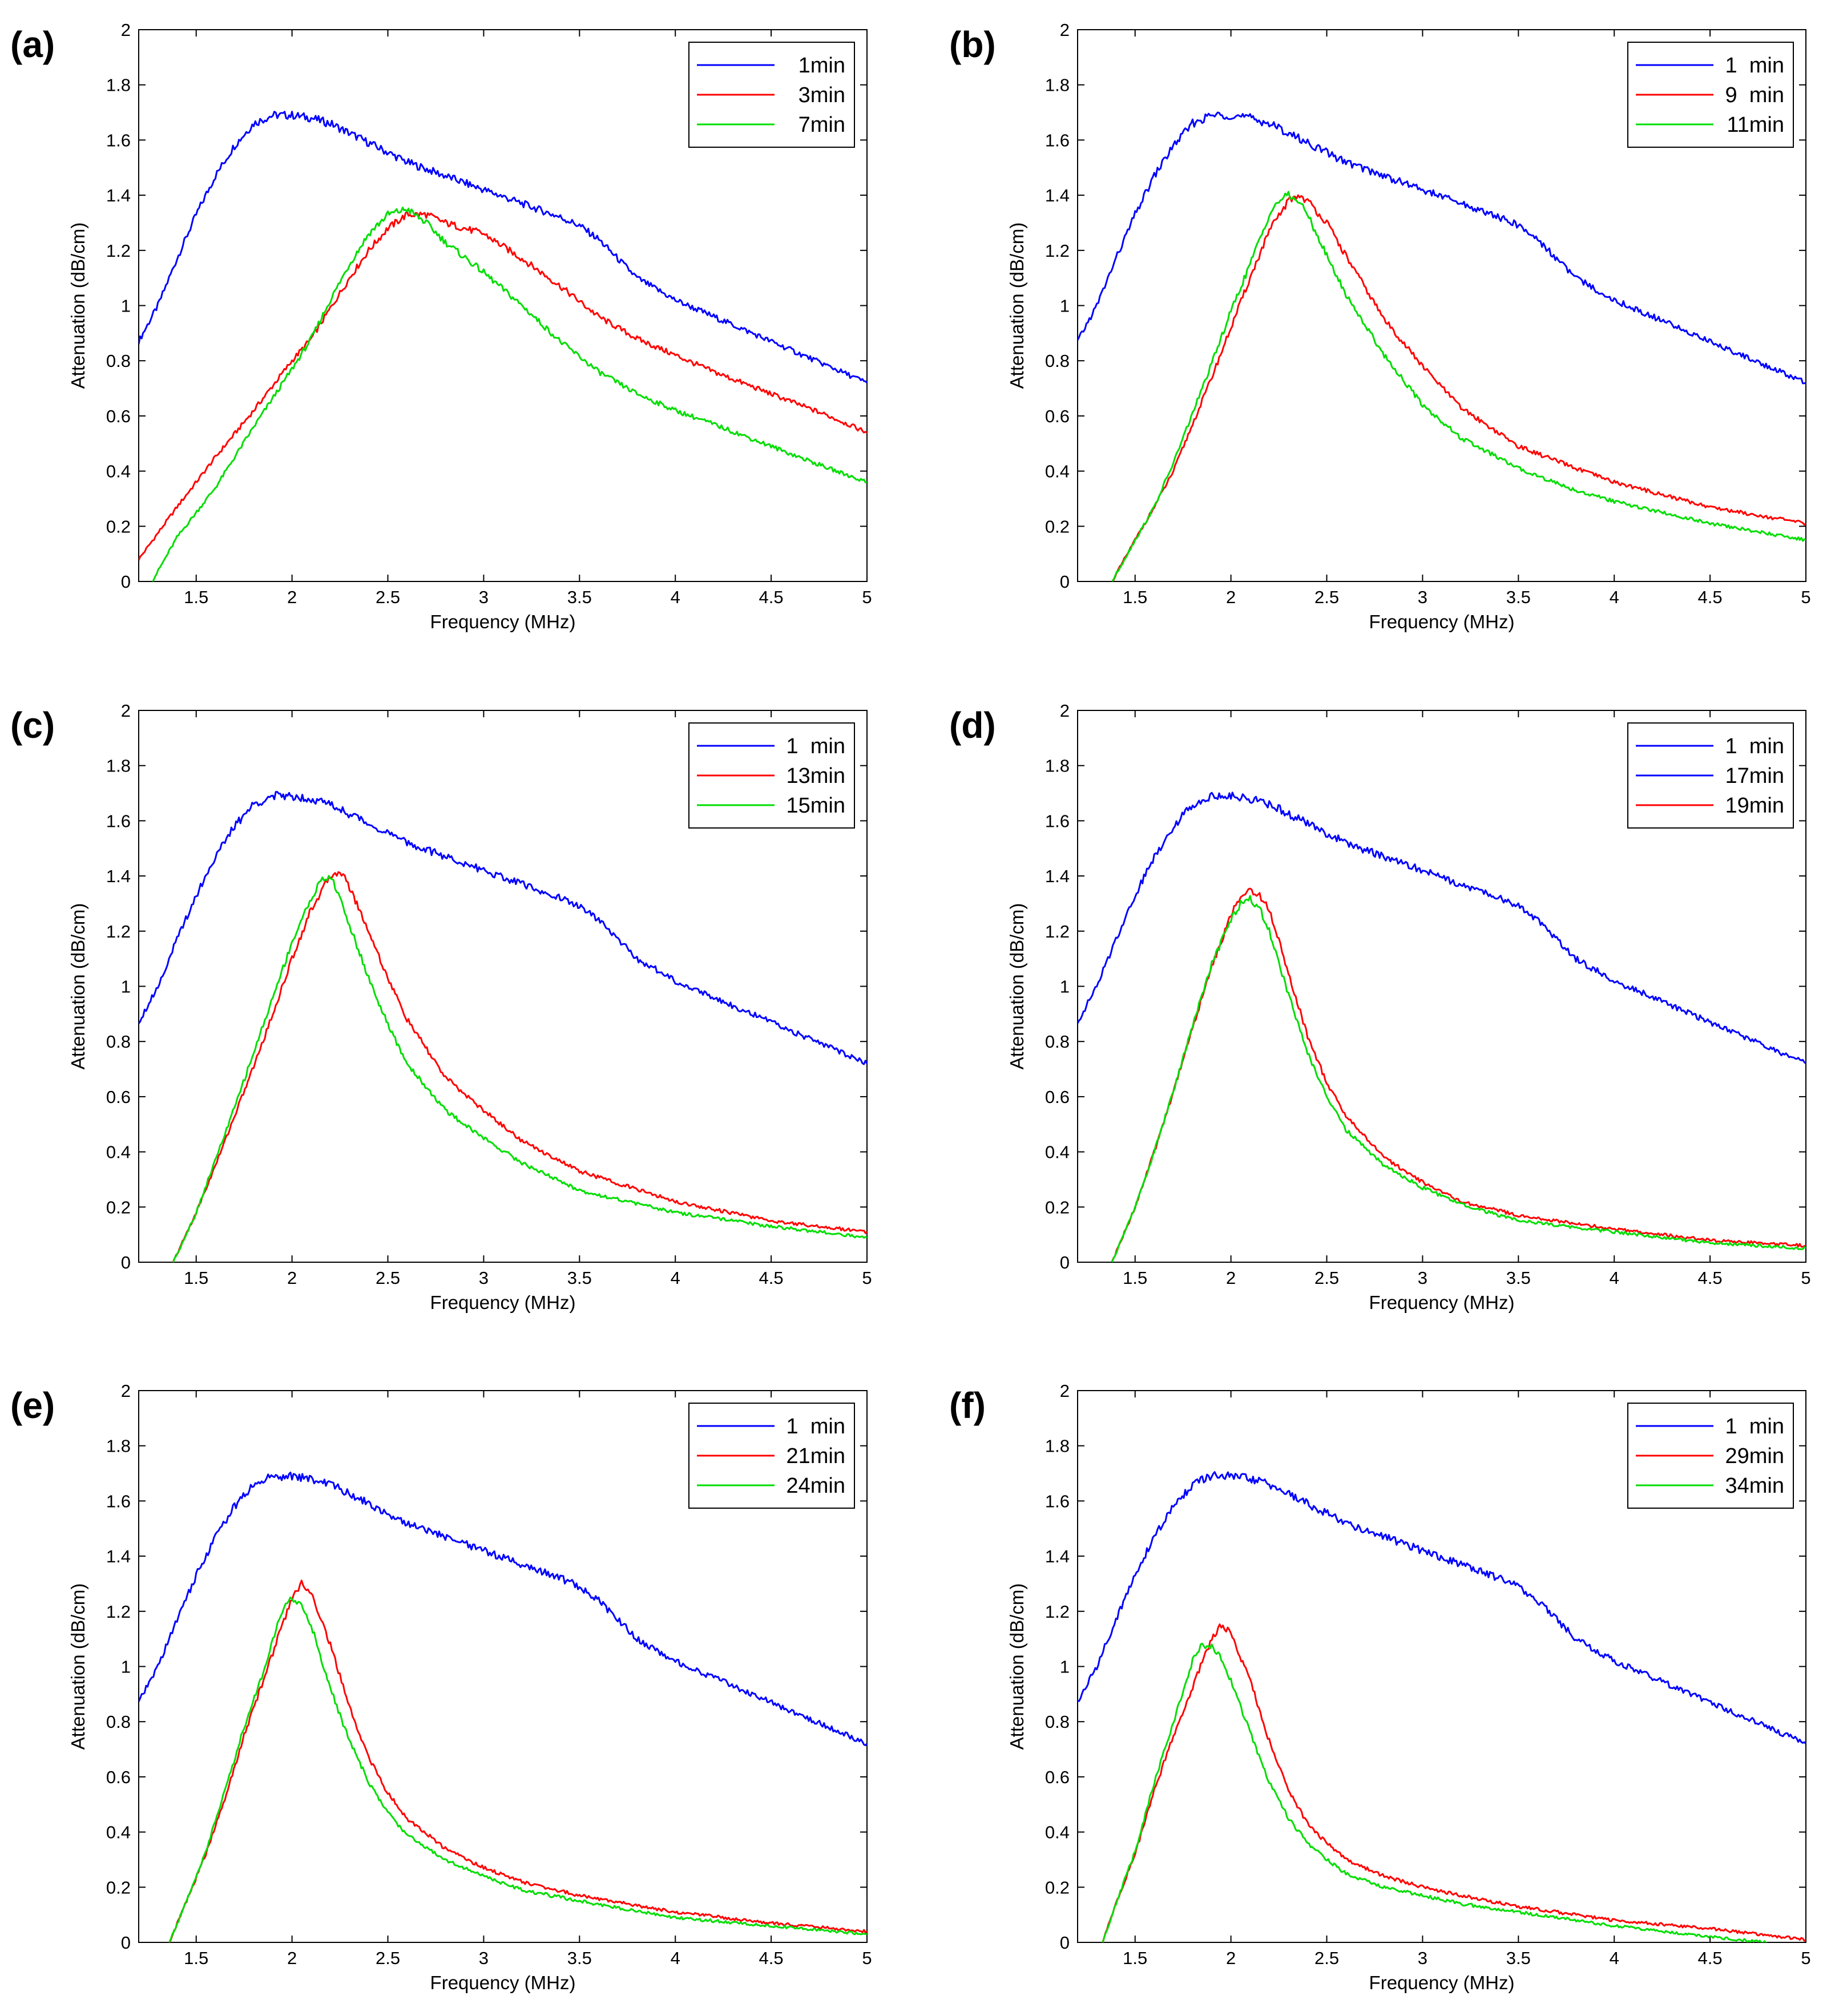  What do you see at coordinates (1435, 1792) in the screenshot?
I see `series-line-34min` at bounding box center [1435, 1792].